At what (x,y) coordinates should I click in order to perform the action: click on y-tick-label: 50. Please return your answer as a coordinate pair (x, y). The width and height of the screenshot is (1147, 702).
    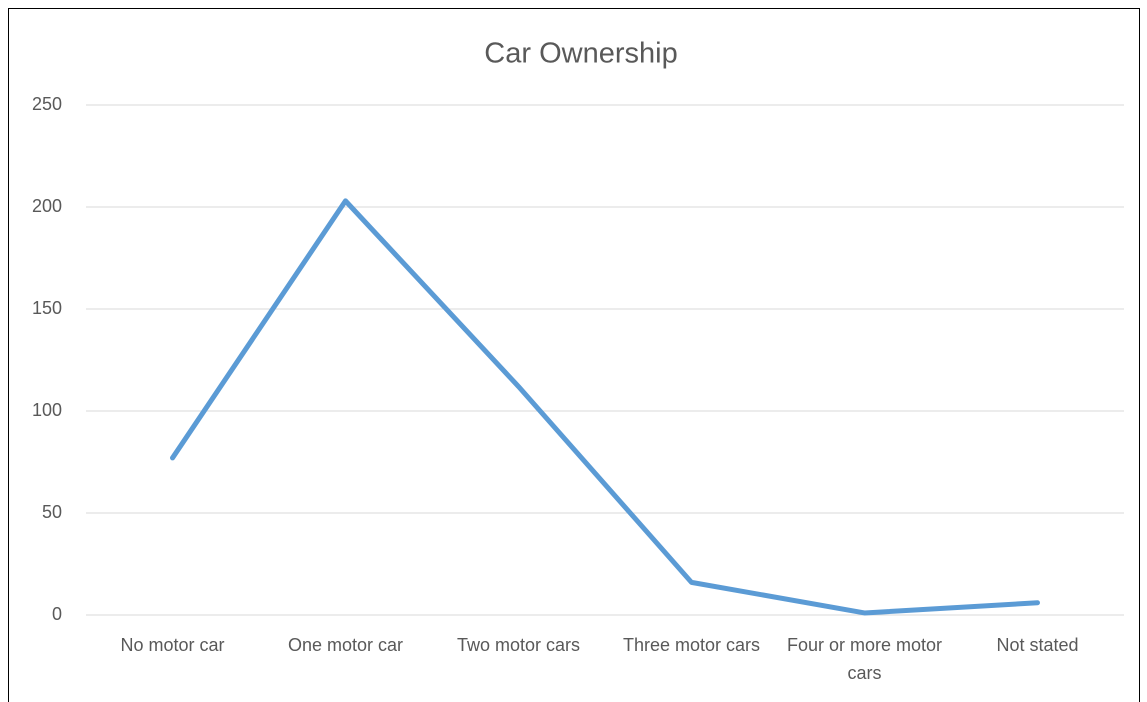
    Looking at the image, I should click on (52, 512).